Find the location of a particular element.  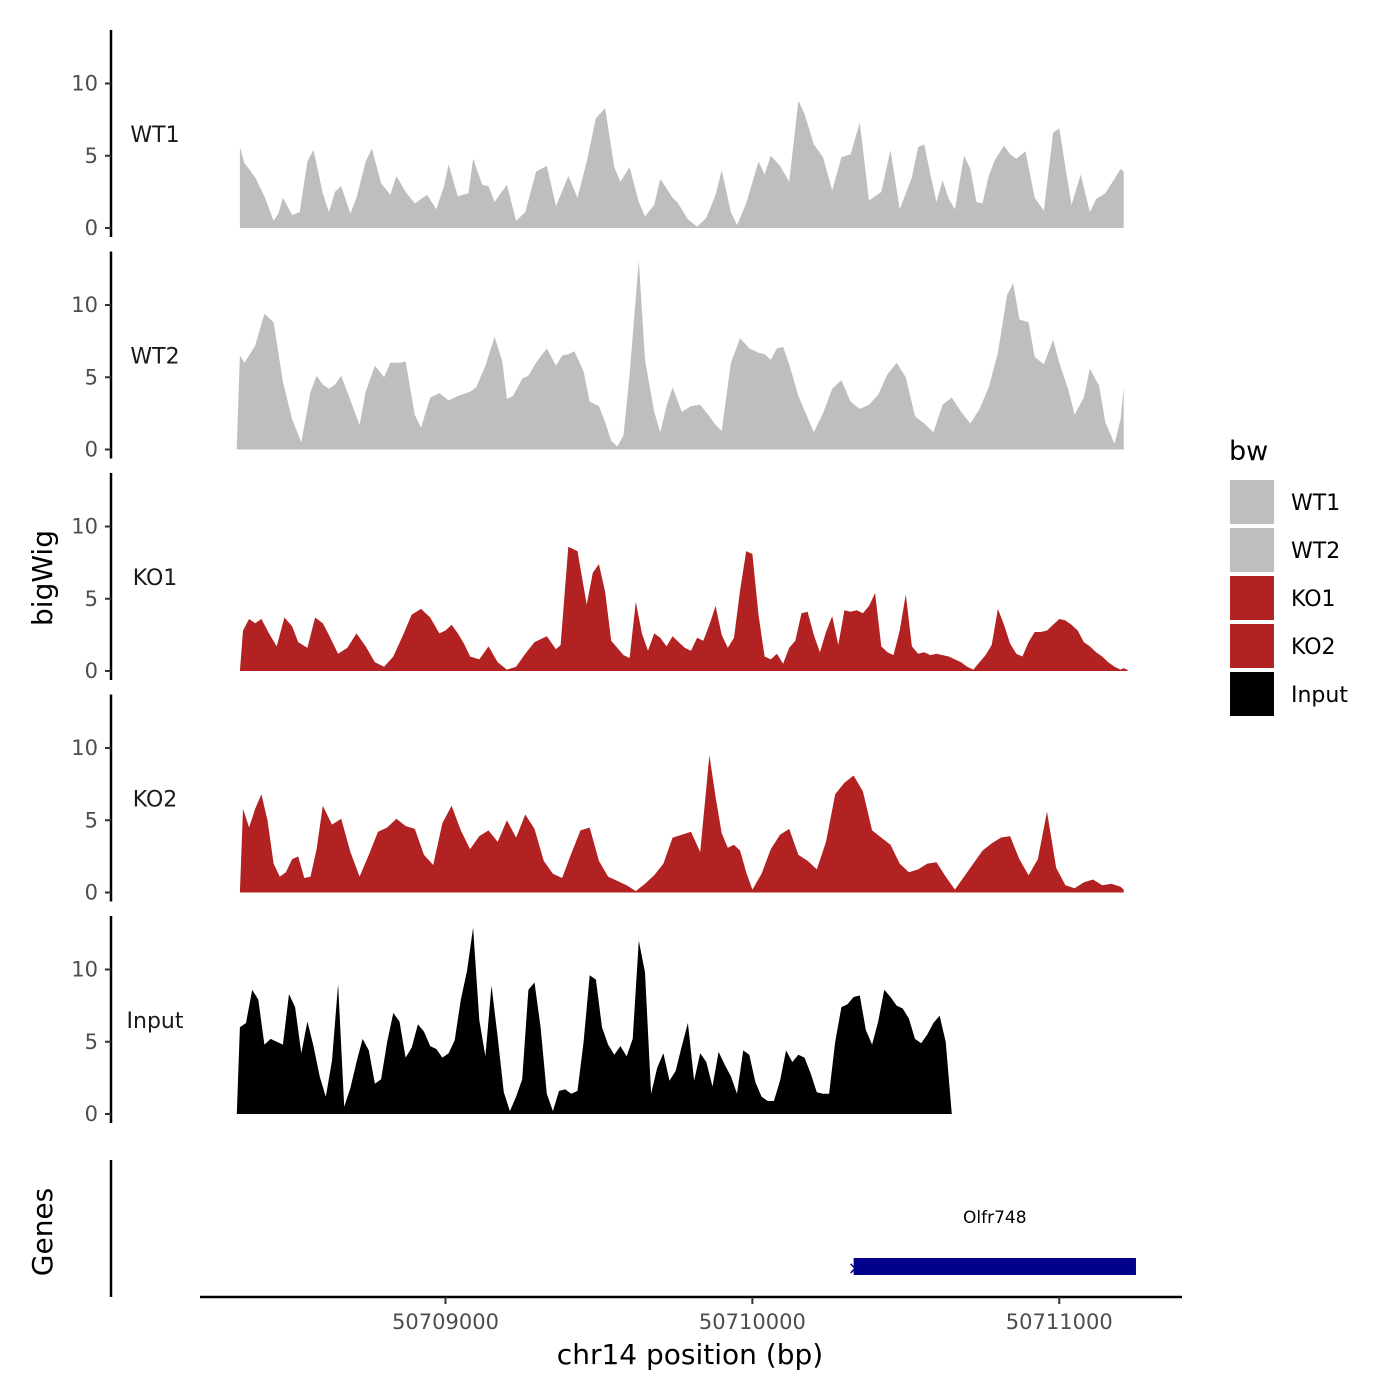

coverage-area-wt2 is located at coordinates (680, 355).